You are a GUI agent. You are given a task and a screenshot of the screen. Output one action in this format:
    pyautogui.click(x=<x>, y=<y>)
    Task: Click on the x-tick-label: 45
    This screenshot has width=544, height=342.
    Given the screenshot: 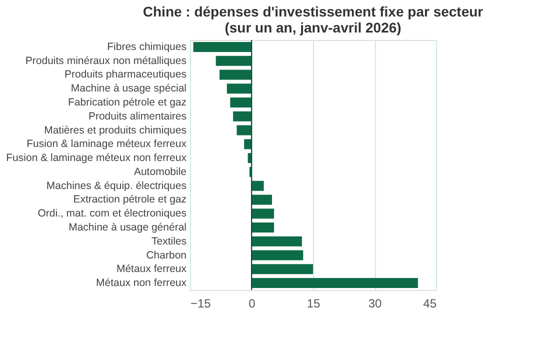 What is the action you would take?
    pyautogui.click(x=430, y=303)
    